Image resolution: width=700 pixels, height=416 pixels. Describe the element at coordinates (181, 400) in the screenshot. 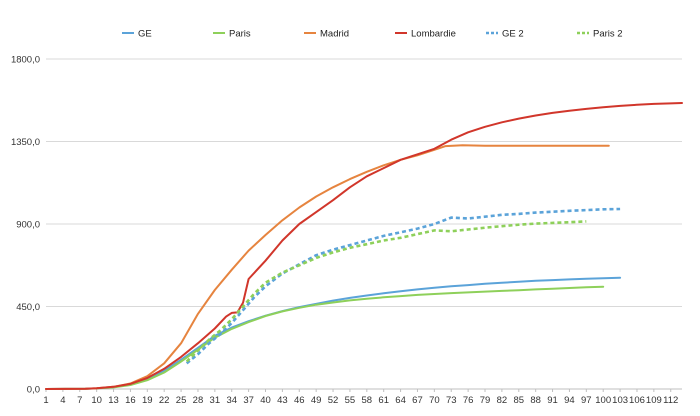

I see `x-tick-label: 25` at that location.